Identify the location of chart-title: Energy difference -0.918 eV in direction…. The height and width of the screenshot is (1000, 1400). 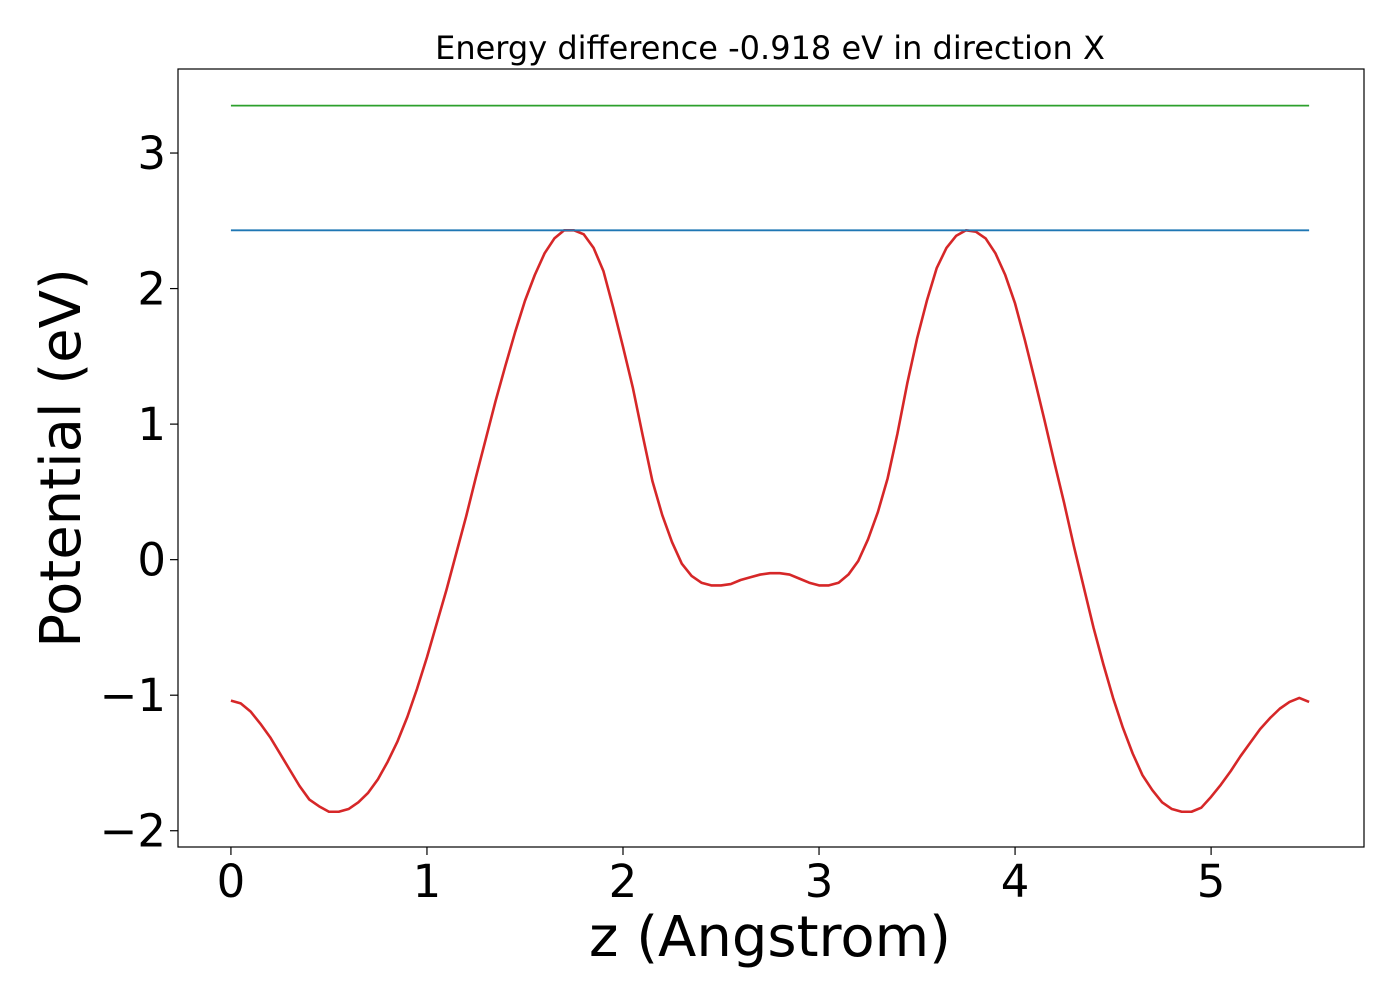
(770, 48).